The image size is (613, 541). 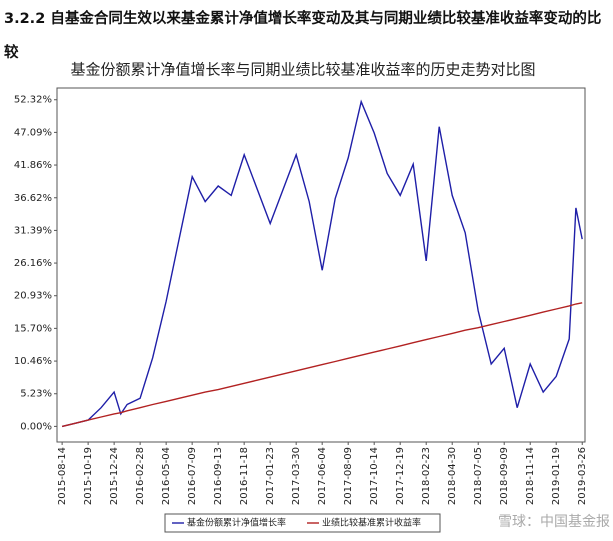 I want to click on watermark: 雪球：中国基金报, so click(x=554, y=521).